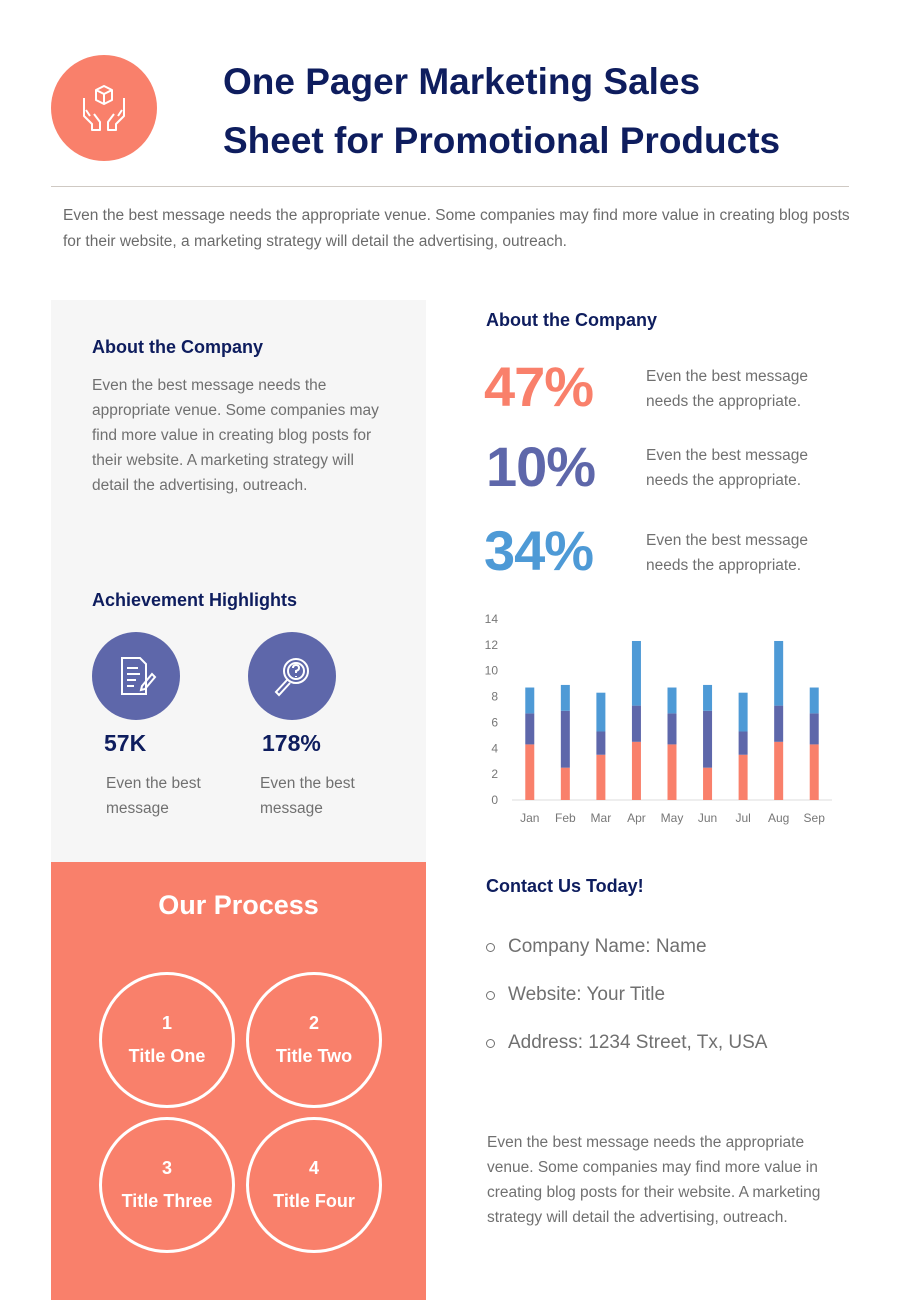  I want to click on x-tick-label: Sep, so click(815, 818).